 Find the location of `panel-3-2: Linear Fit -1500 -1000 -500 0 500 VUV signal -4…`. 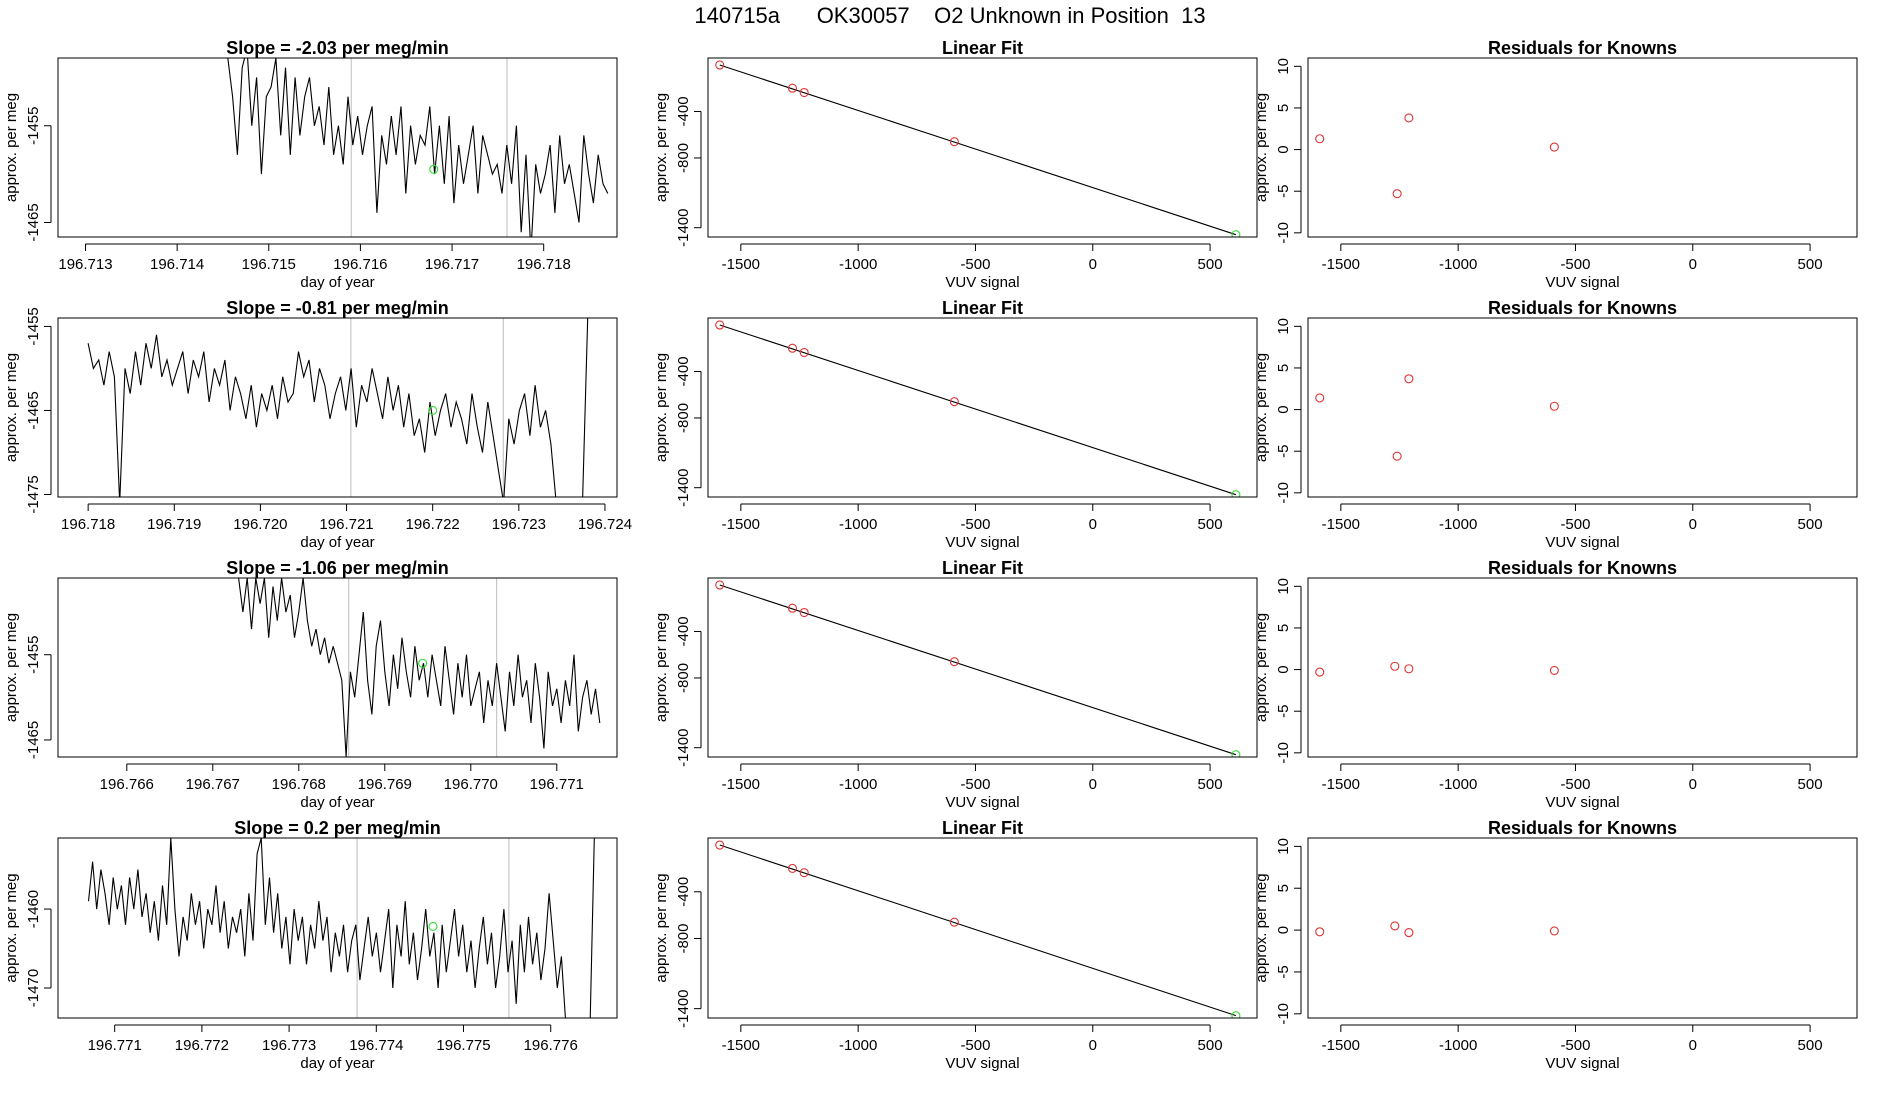

panel-3-2: Linear Fit -1500 -1000 -500 0 500 VUV signal -4… is located at coordinates (955, 684).